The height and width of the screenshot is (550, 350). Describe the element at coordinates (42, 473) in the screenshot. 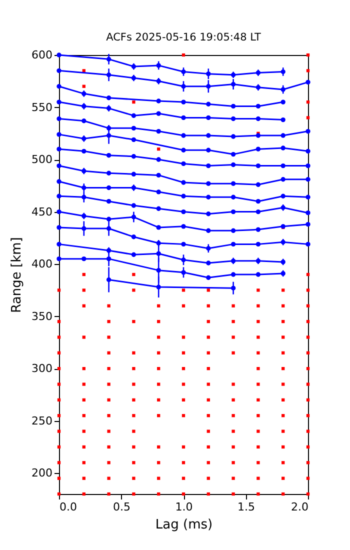

I see `y-tick-label: 200` at that location.